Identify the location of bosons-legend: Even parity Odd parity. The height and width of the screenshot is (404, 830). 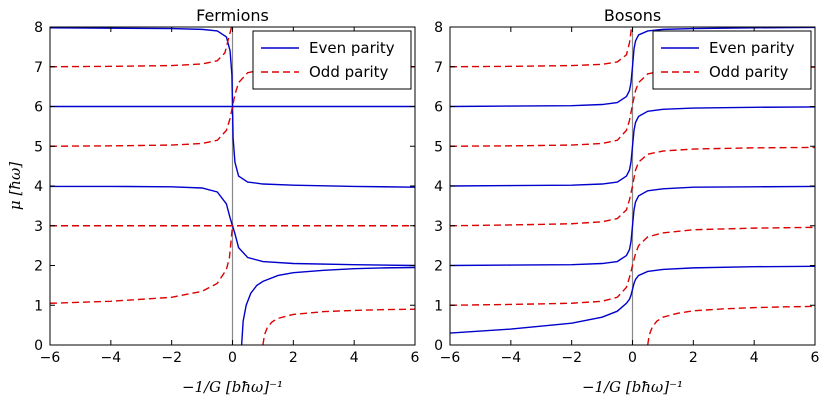
(732, 60).